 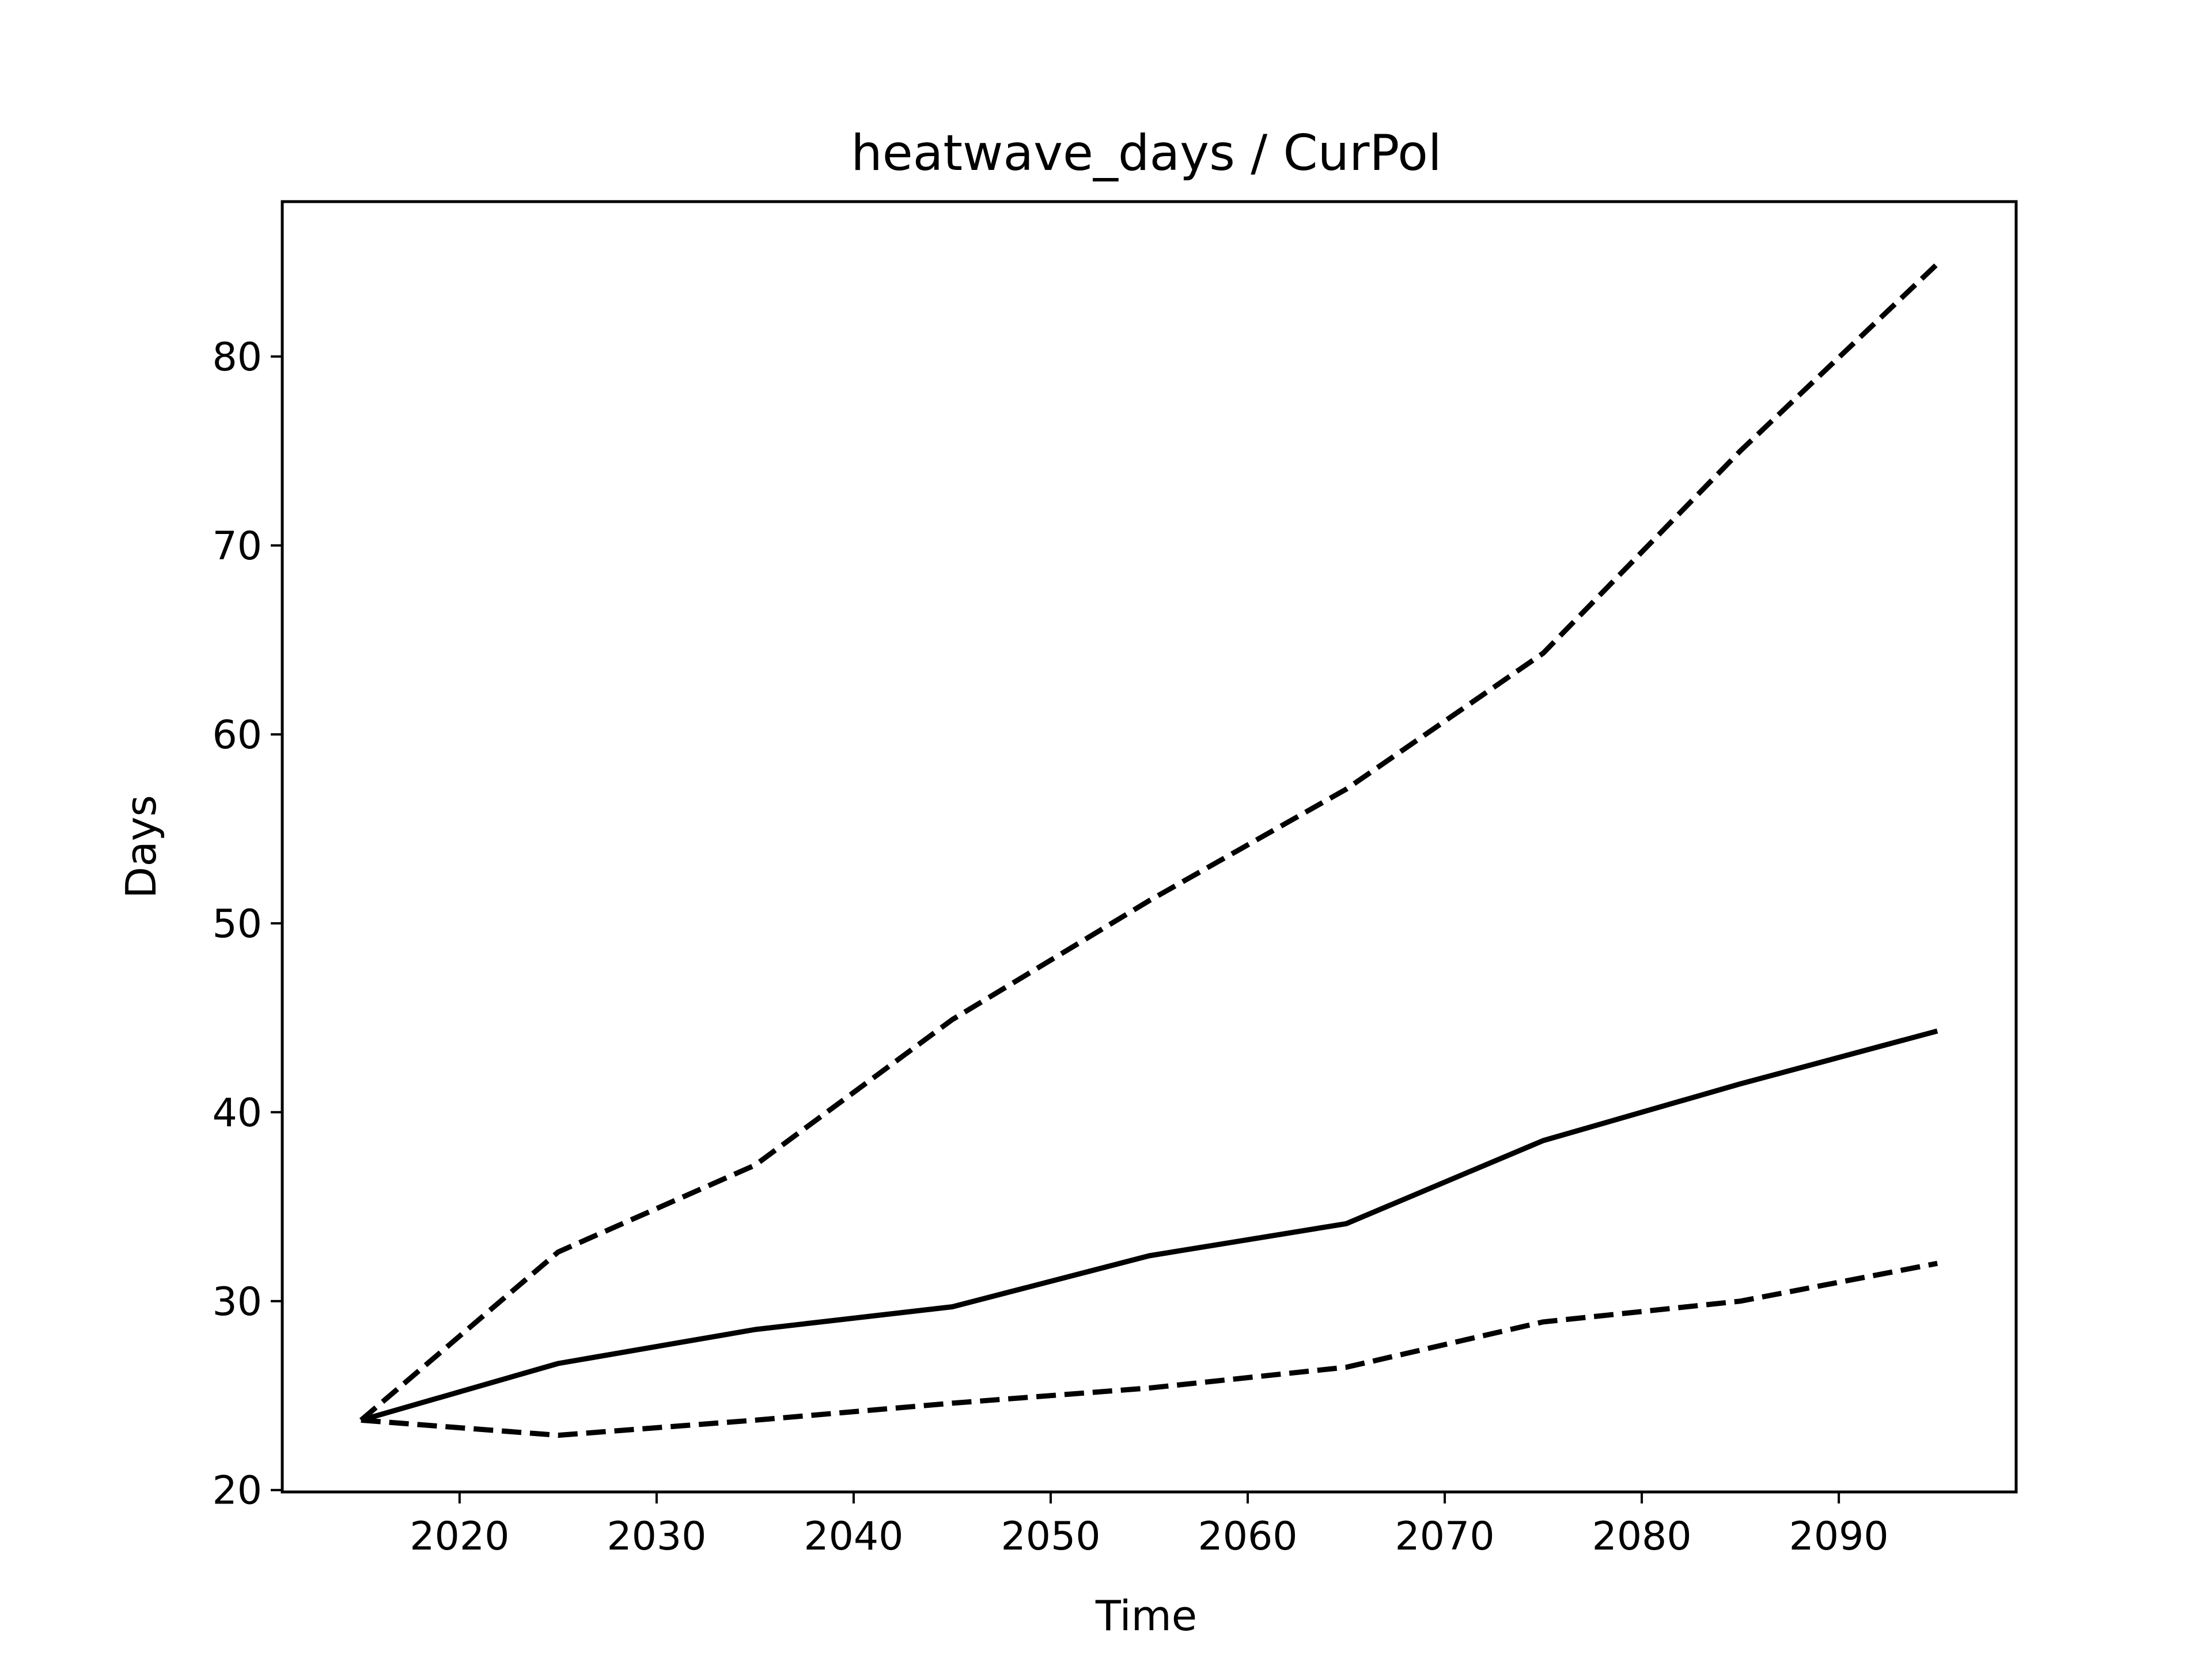 I want to click on x-tick-label: 2030, so click(x=656, y=1536).